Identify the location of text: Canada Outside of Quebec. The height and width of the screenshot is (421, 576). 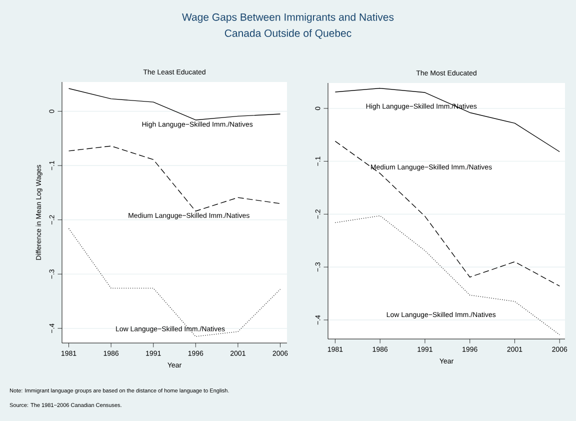
(288, 34).